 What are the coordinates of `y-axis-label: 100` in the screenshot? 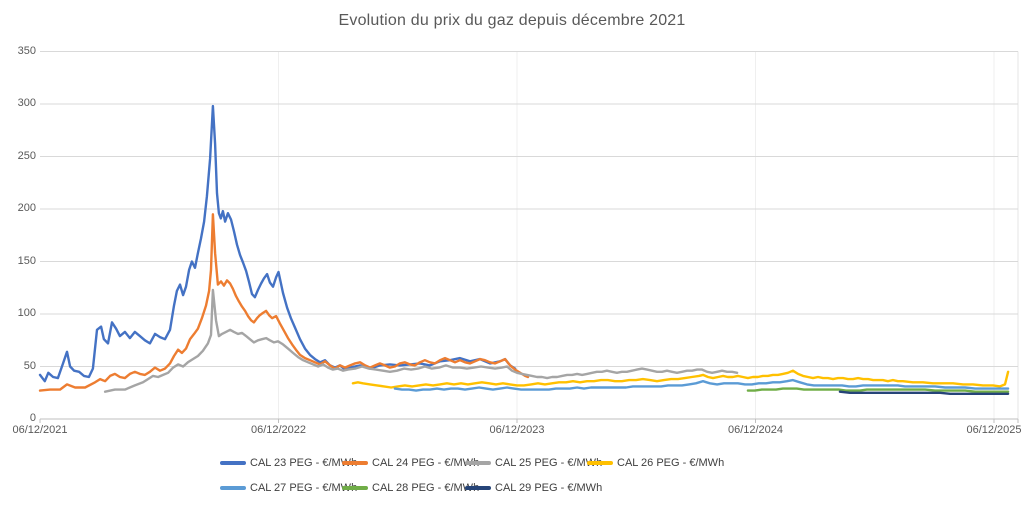 It's located at (26, 313).